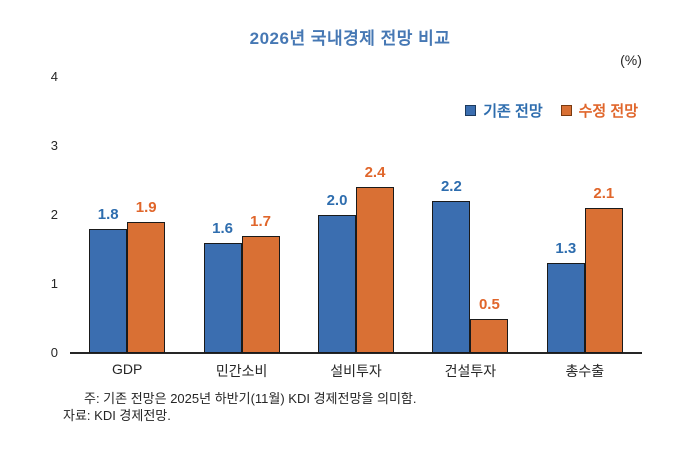 This screenshot has width=700, height=449. What do you see at coordinates (108, 290) in the screenshot?
I see `bar-existing-GDP` at bounding box center [108, 290].